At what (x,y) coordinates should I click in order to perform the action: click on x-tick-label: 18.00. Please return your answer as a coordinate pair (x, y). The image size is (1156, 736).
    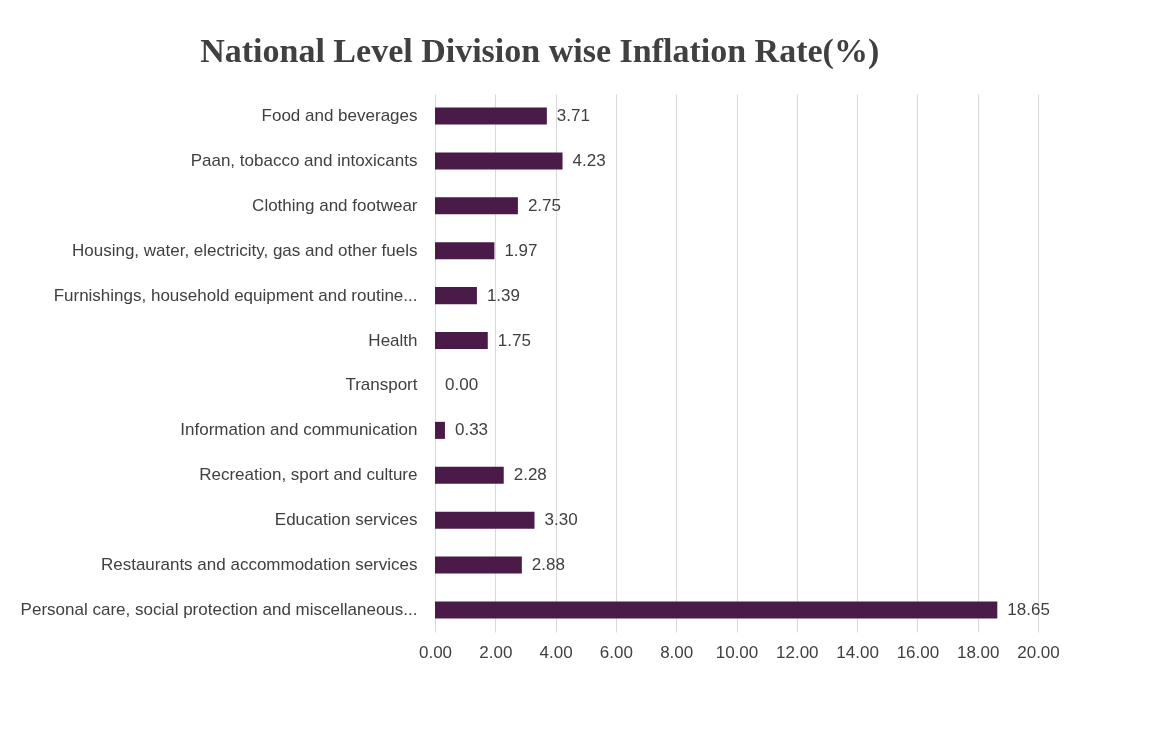
    Looking at the image, I should click on (978, 652).